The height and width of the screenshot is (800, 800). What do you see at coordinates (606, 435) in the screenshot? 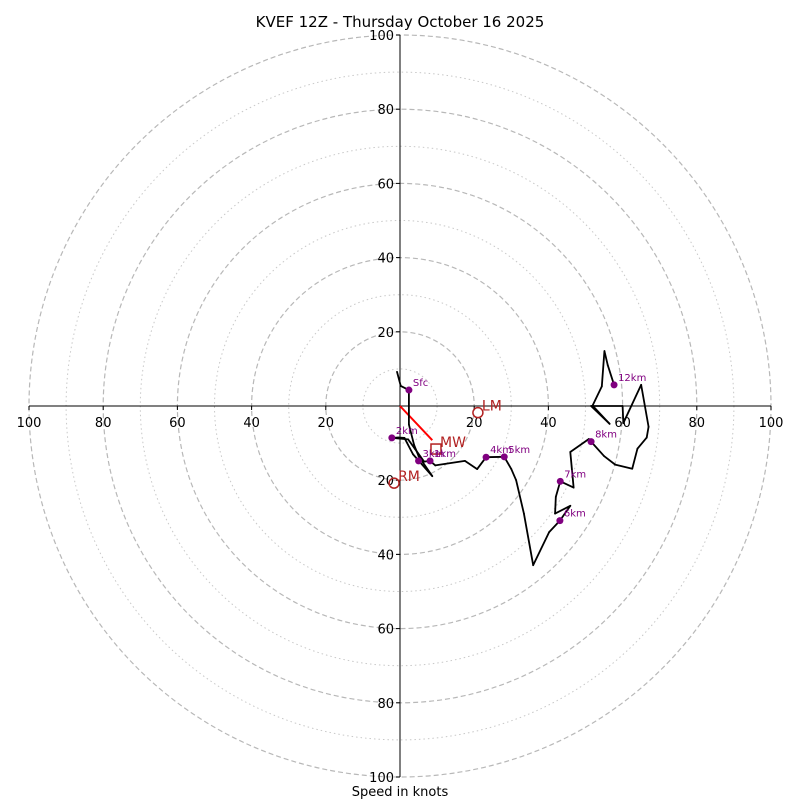
I see `height-label-8km: 8km` at bounding box center [606, 435].